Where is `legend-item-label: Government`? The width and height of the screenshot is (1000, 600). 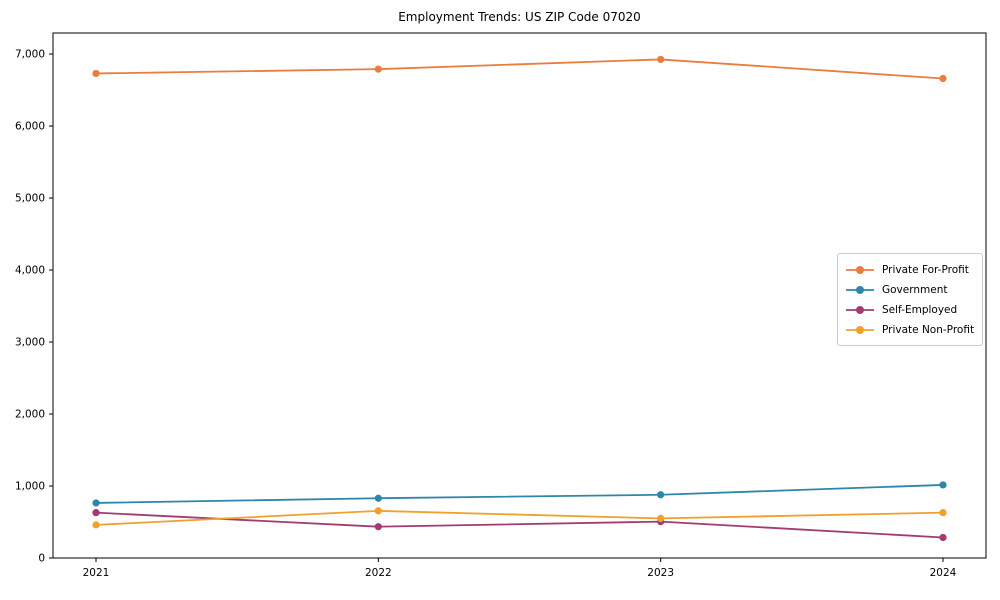
legend-item-label: Government is located at coordinates (915, 289).